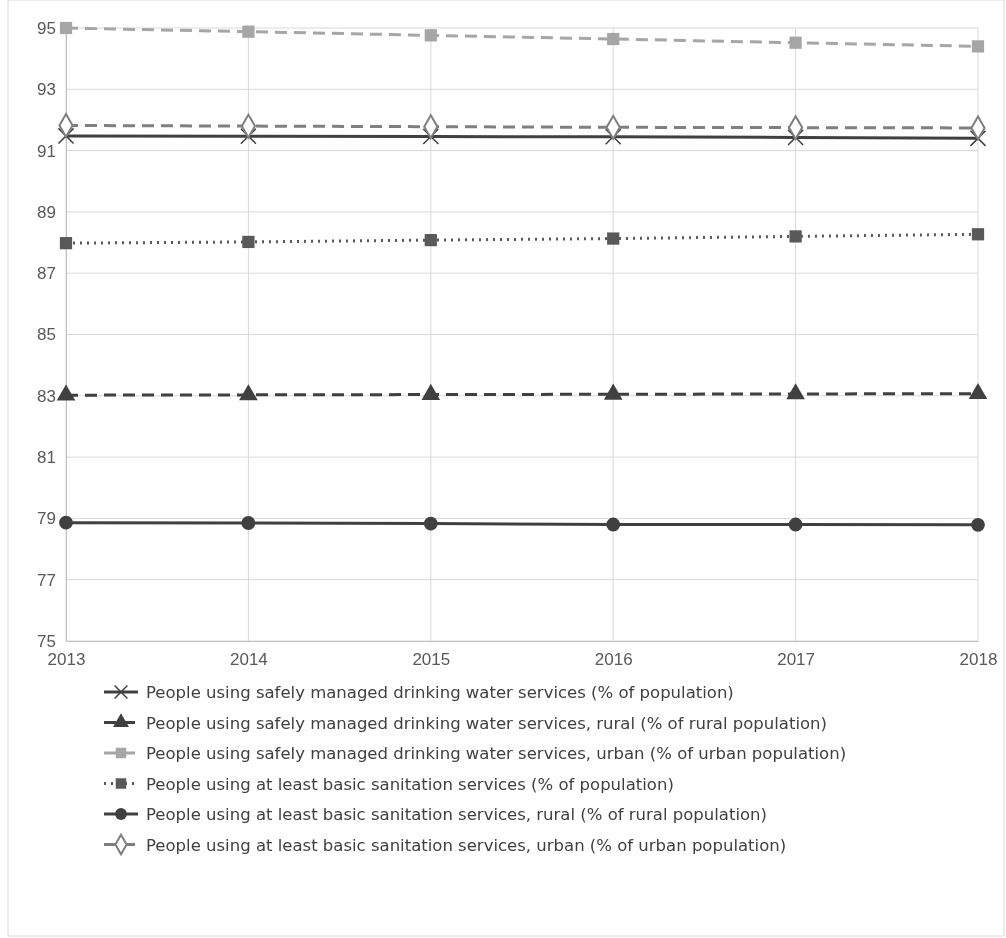 The image size is (1006, 938). Describe the element at coordinates (46, 458) in the screenshot. I see `y-tick-label: 81` at that location.